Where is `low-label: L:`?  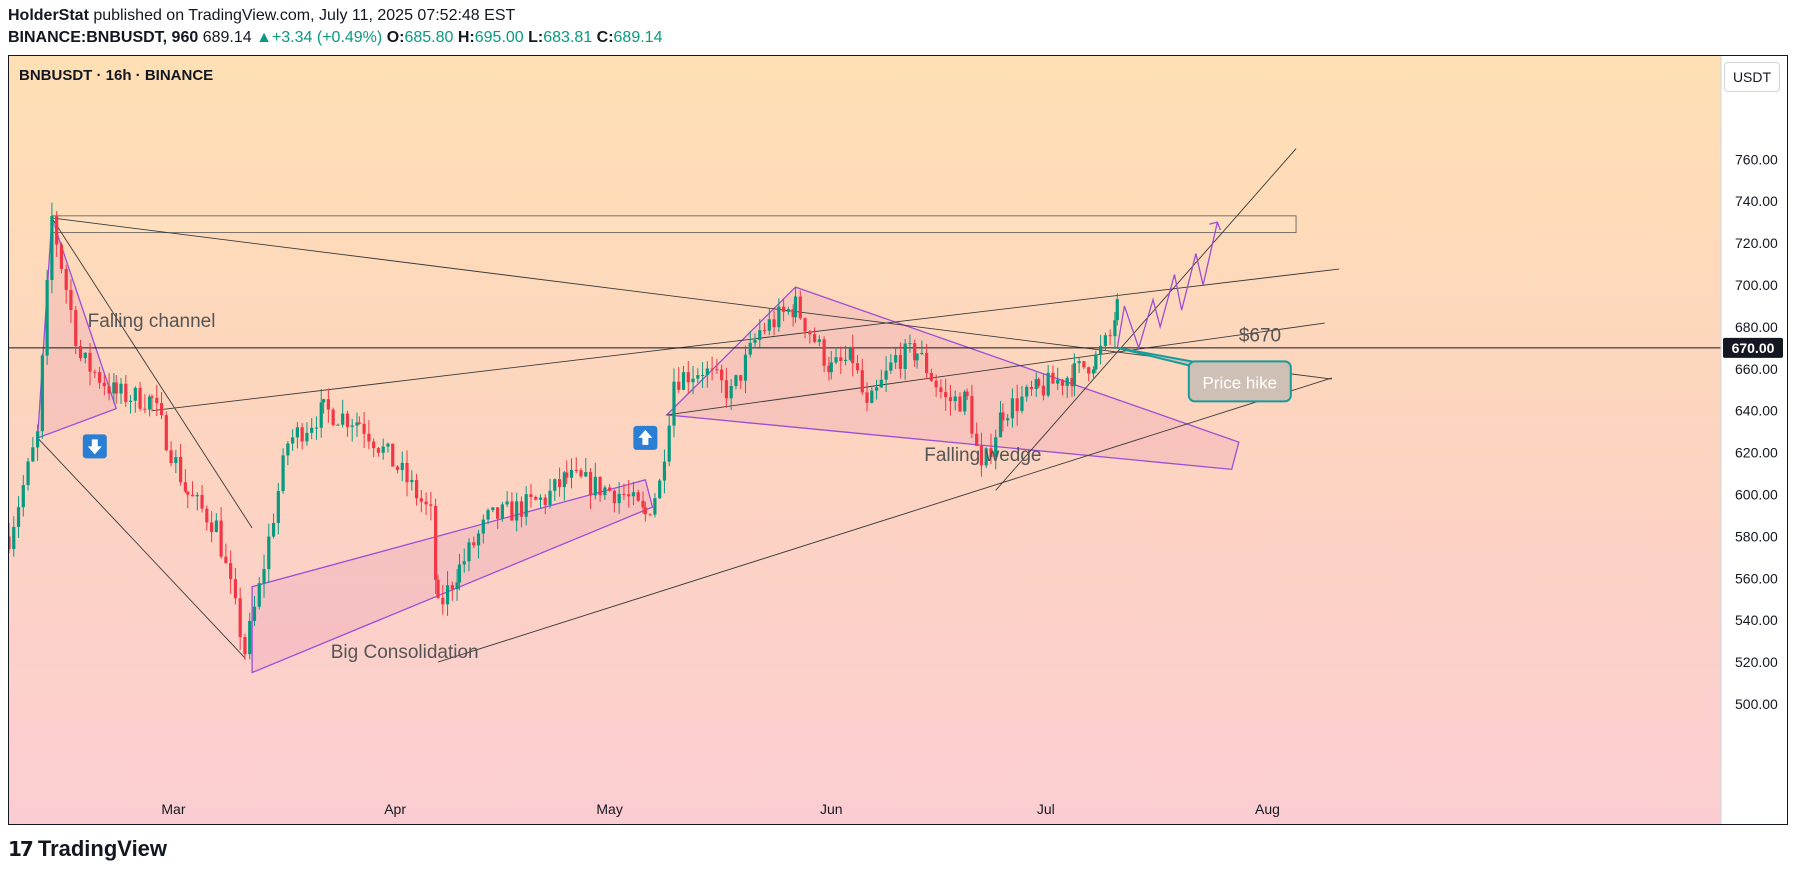 low-label: L: is located at coordinates (536, 37).